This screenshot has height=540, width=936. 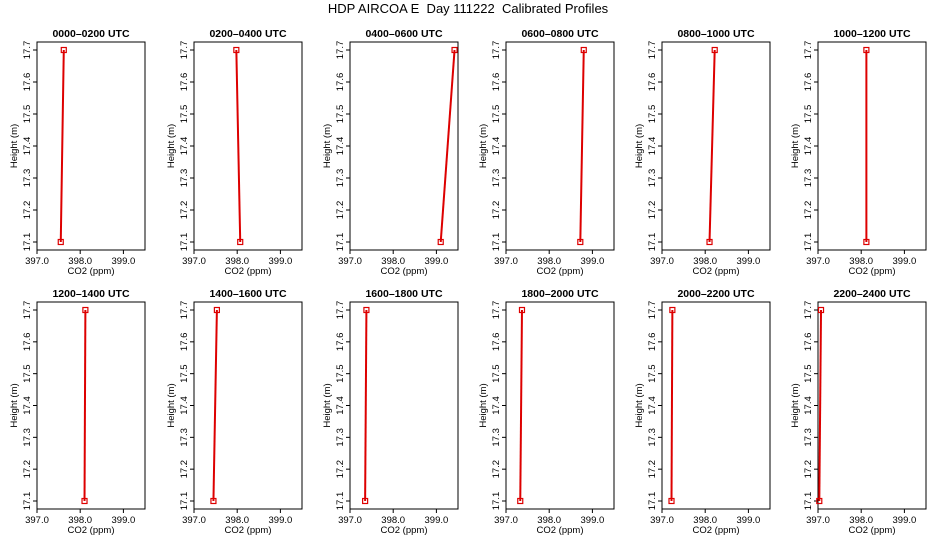 What do you see at coordinates (90, 34) in the screenshot?
I see `panel-title: 0000–0200 UTC` at bounding box center [90, 34].